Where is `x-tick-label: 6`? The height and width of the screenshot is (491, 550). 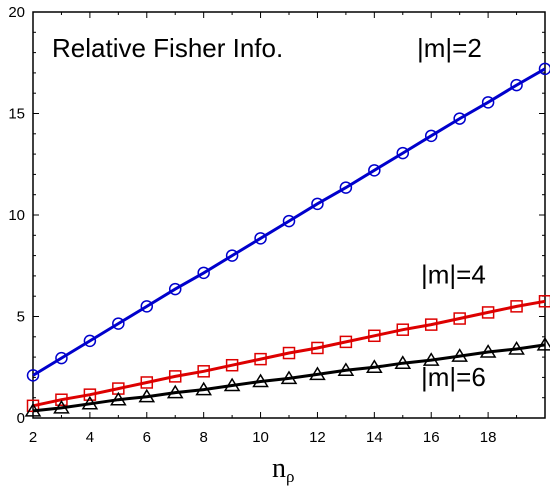 x-tick-label: 6 is located at coordinates (147, 437).